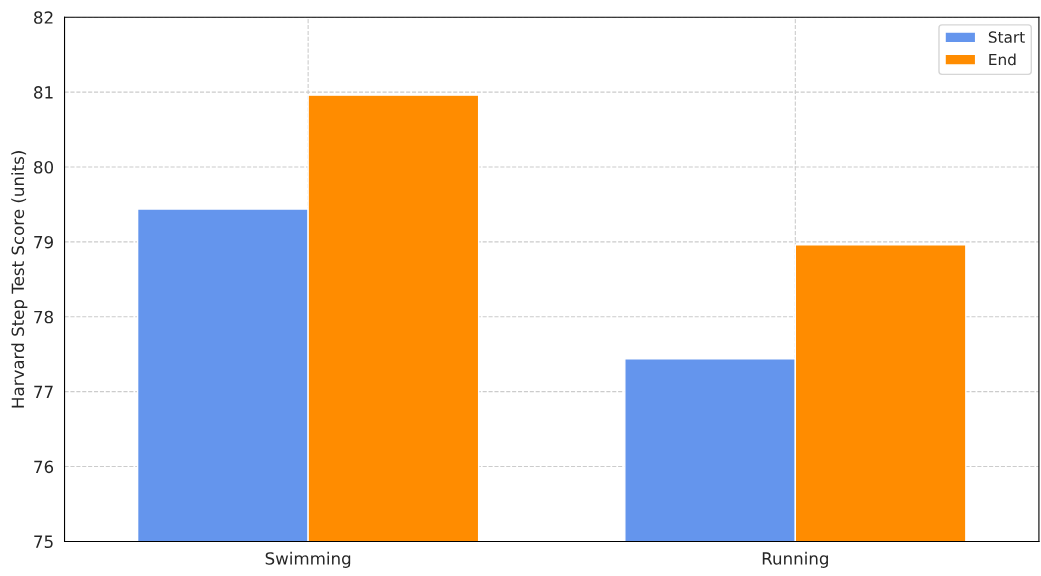  I want to click on x-tick-label: Swimming, so click(308, 559).